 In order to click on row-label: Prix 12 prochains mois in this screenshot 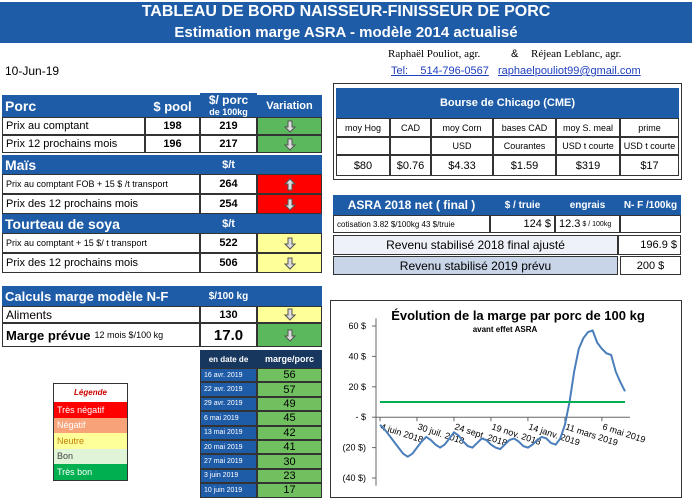, I will do `click(73, 144)`.